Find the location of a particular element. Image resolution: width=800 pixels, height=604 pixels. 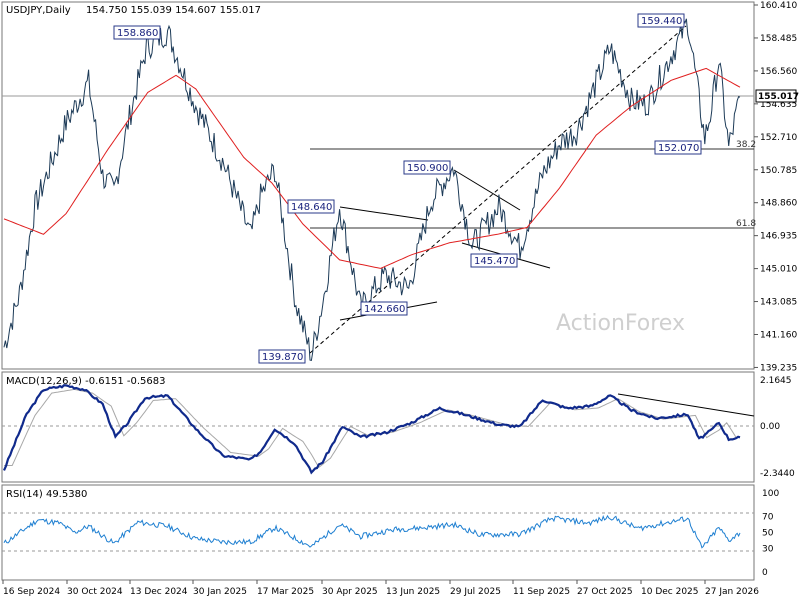

label-150-900: 150.900 is located at coordinates (427, 168).